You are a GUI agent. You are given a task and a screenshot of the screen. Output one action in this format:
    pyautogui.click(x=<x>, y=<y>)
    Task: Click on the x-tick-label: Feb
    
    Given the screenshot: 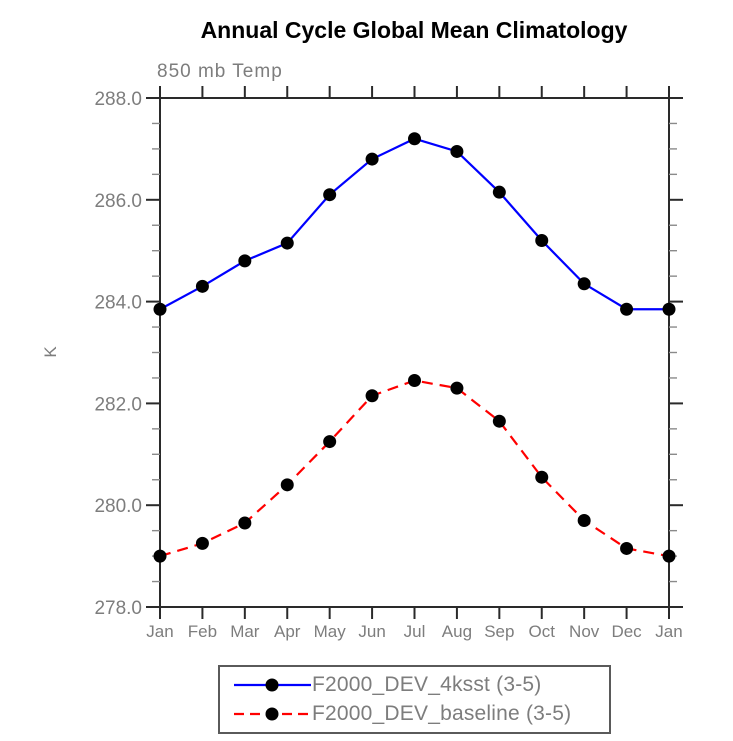 What is the action you would take?
    pyautogui.click(x=202, y=631)
    